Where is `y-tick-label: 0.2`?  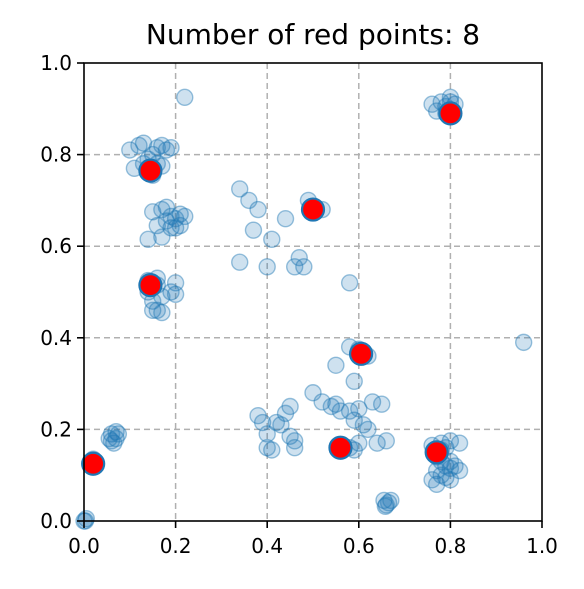 y-tick-label: 0.2 is located at coordinates (56, 429).